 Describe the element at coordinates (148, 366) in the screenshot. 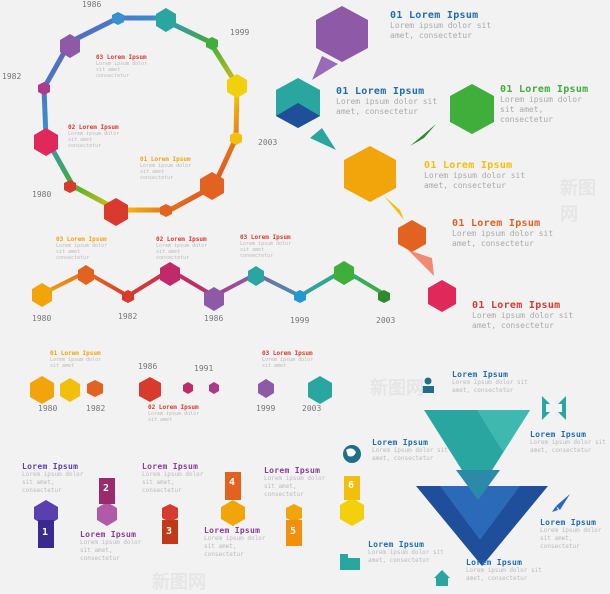

I see `straight-year-1986: 1986` at that location.